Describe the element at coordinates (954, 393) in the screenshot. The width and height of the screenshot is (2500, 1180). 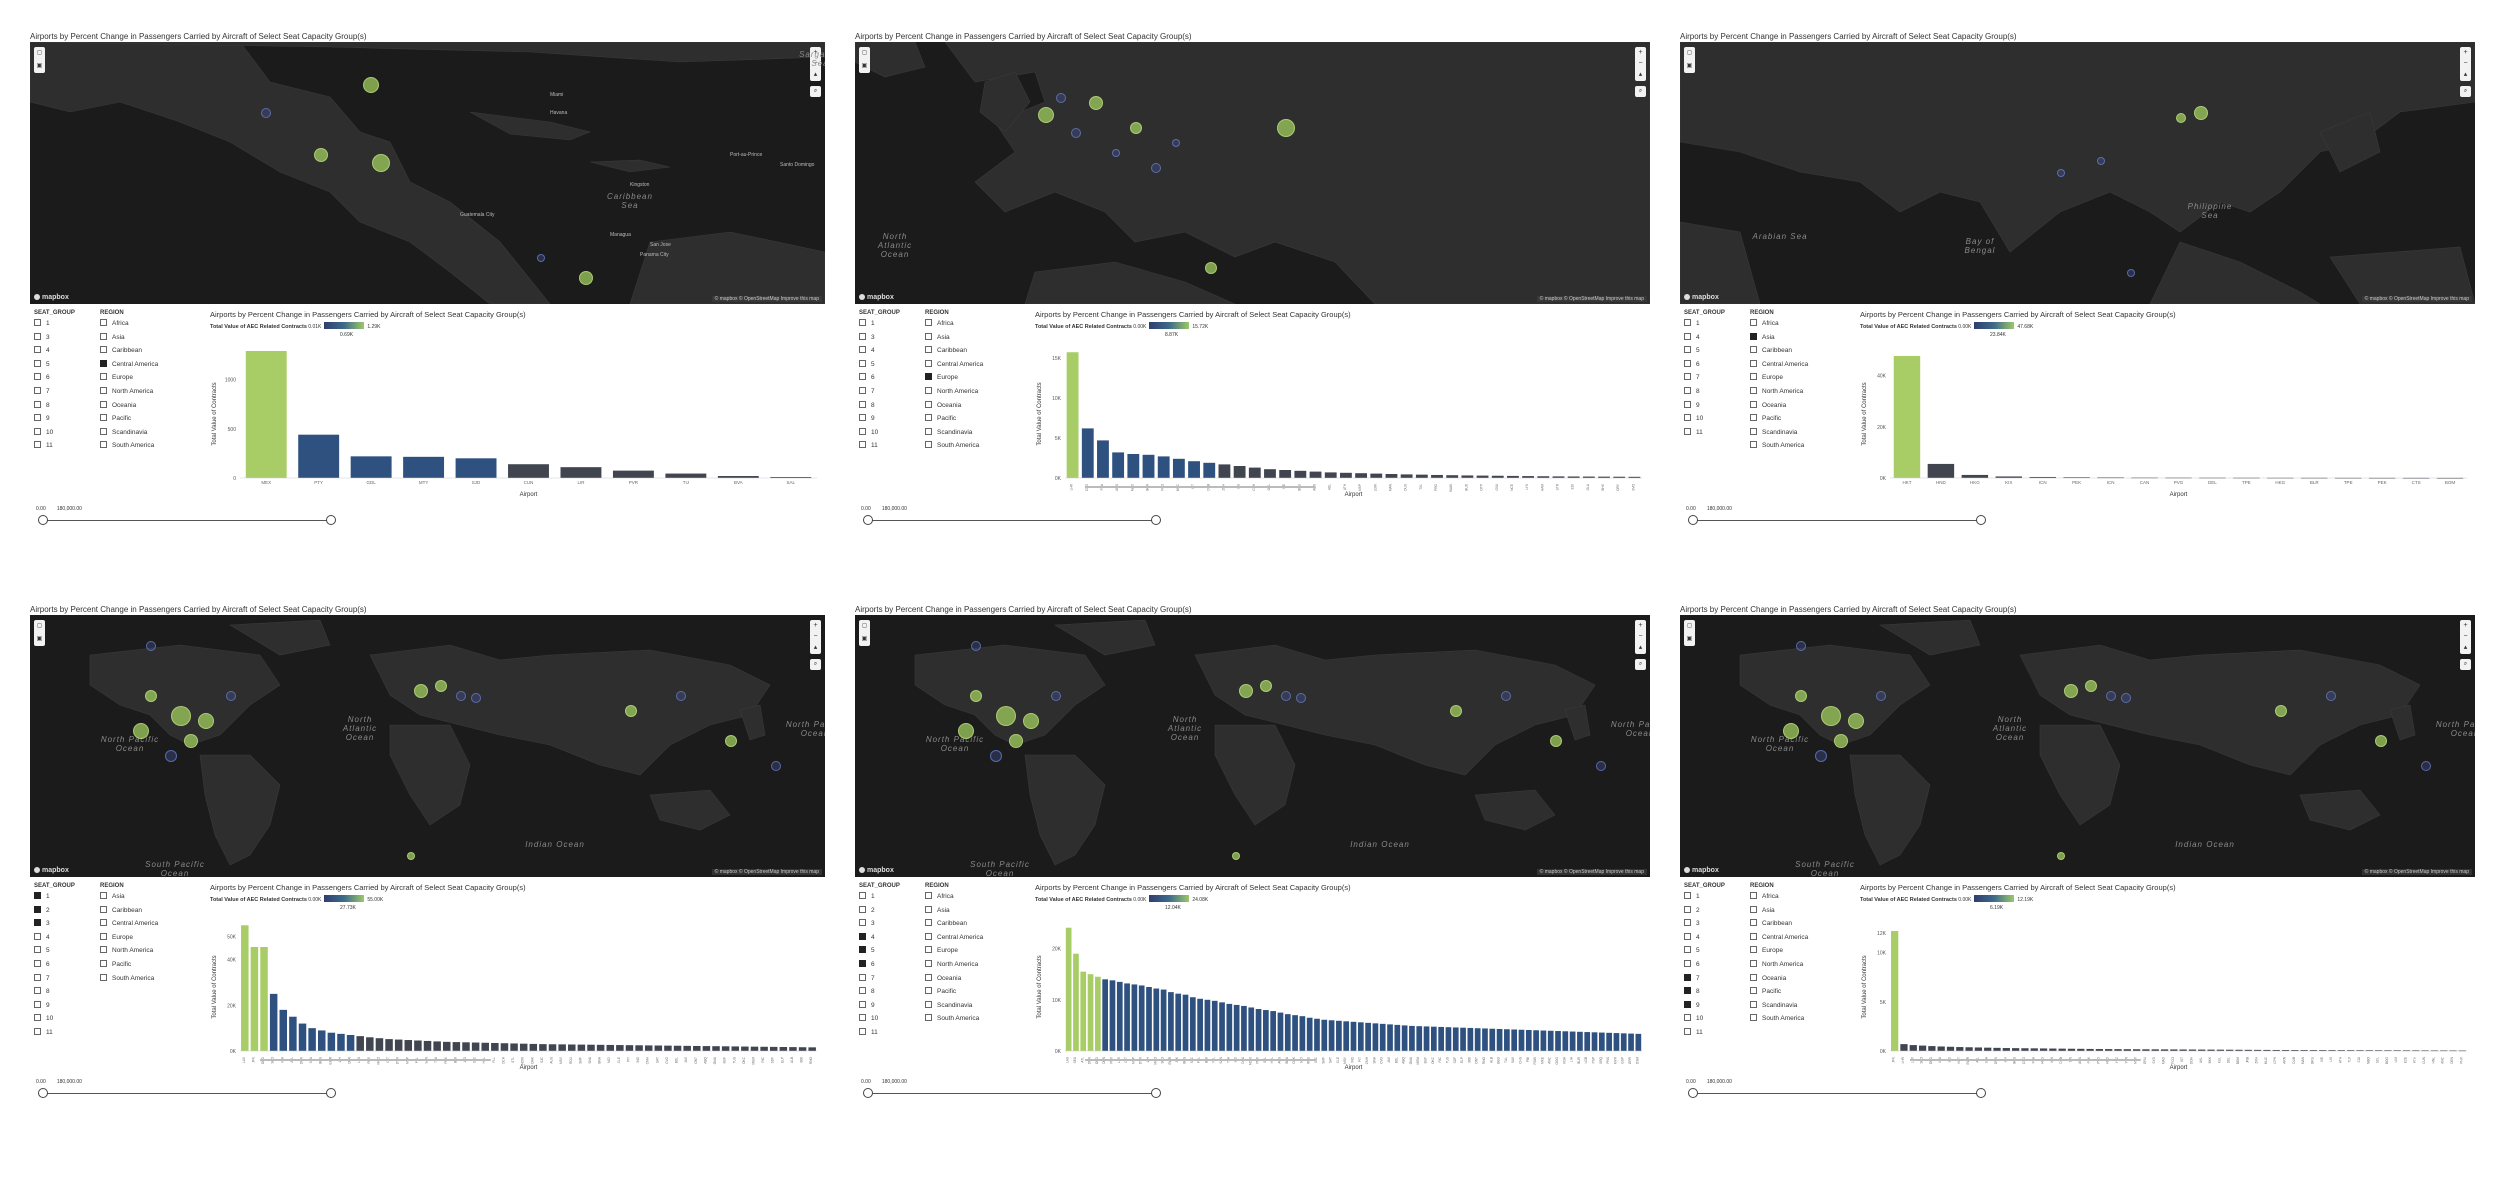
I see `region-option: North America` at that location.